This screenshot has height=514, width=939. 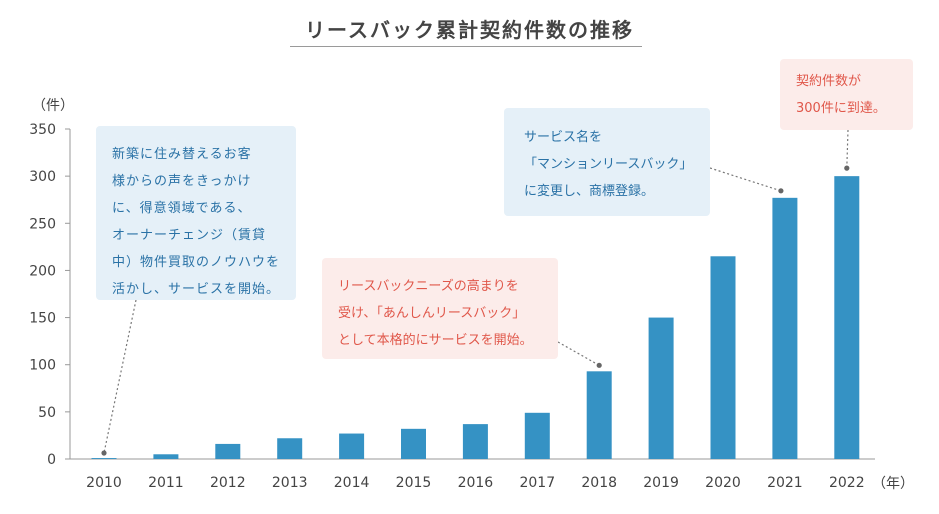 I want to click on leader-line-2022-dot, so click(x=847, y=168).